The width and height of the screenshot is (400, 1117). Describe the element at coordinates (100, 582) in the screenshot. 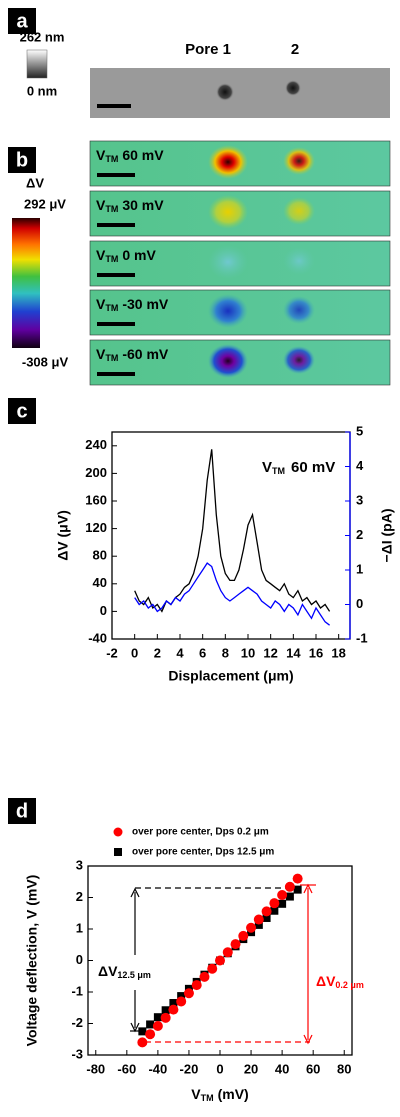

I see `y-tick-label: 40` at that location.